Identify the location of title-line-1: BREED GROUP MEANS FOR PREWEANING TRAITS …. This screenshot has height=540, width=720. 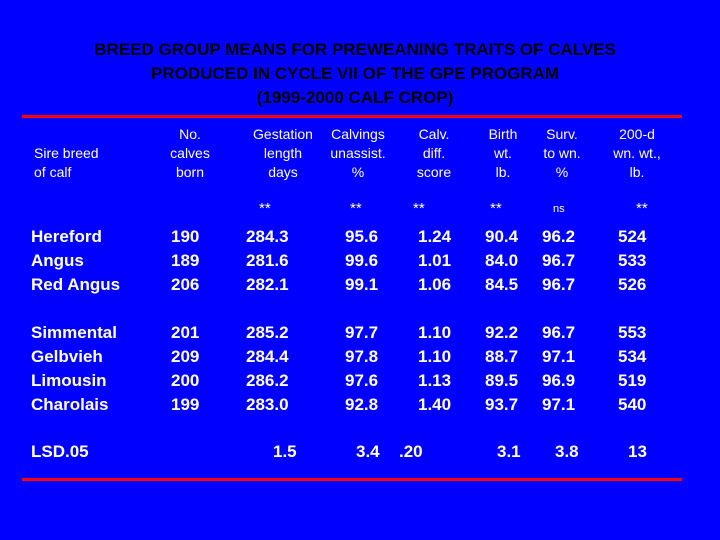
(355, 49).